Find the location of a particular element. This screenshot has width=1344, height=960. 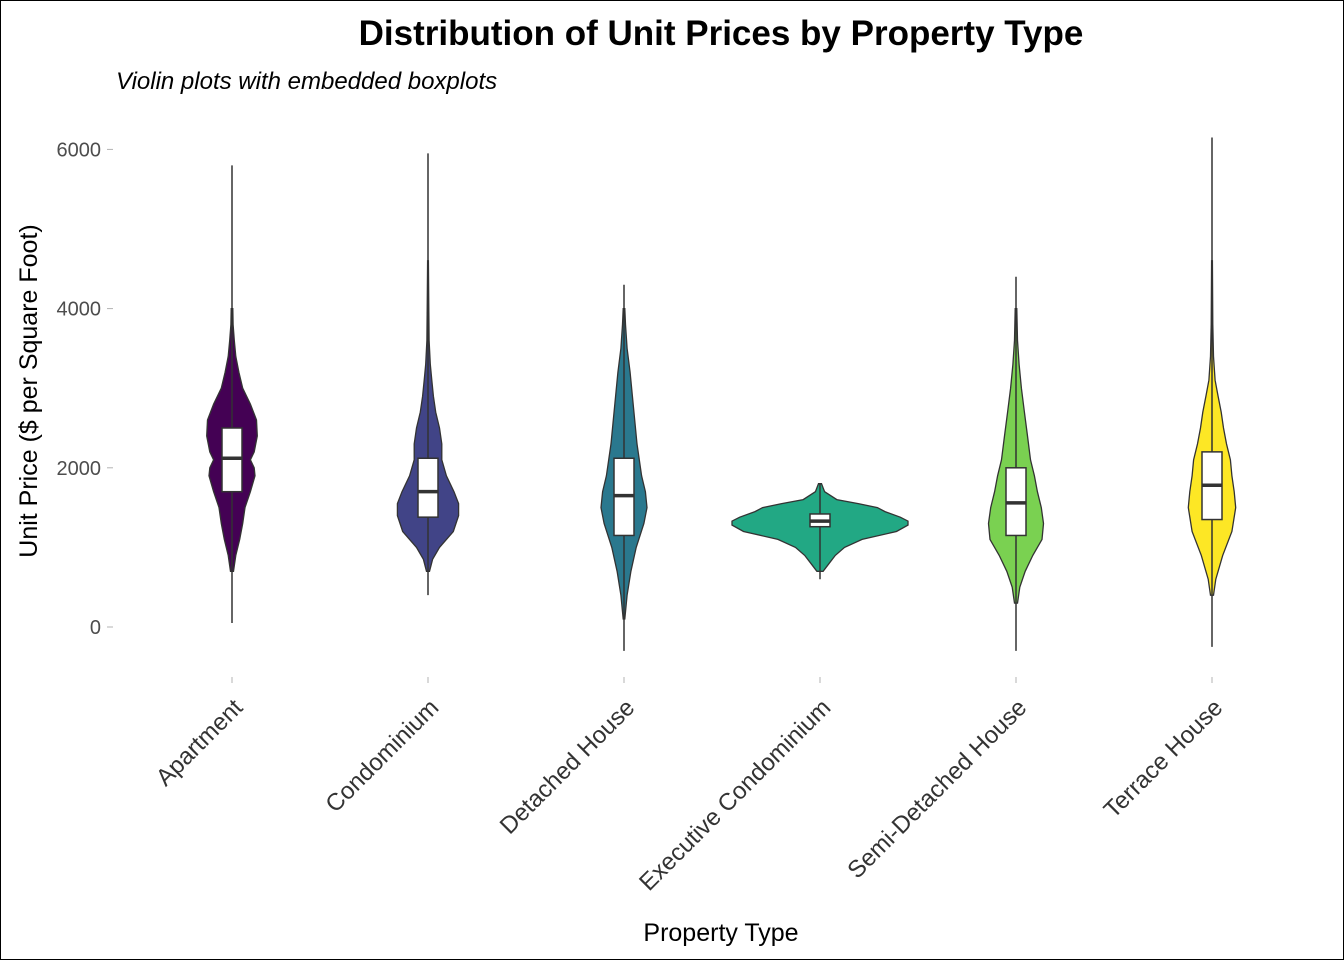

y-tick-label: 4000 is located at coordinates (79, 310).